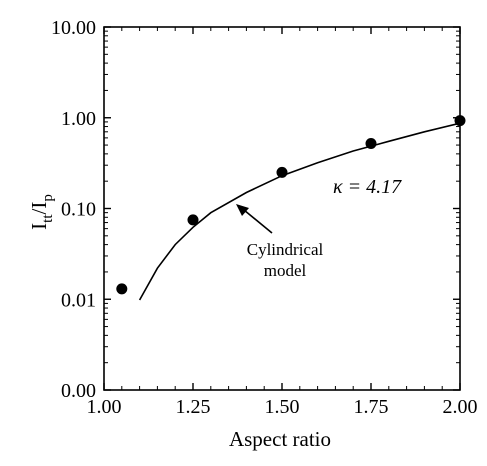  I want to click on kappa-label: κ = 4.17, so click(367, 187).